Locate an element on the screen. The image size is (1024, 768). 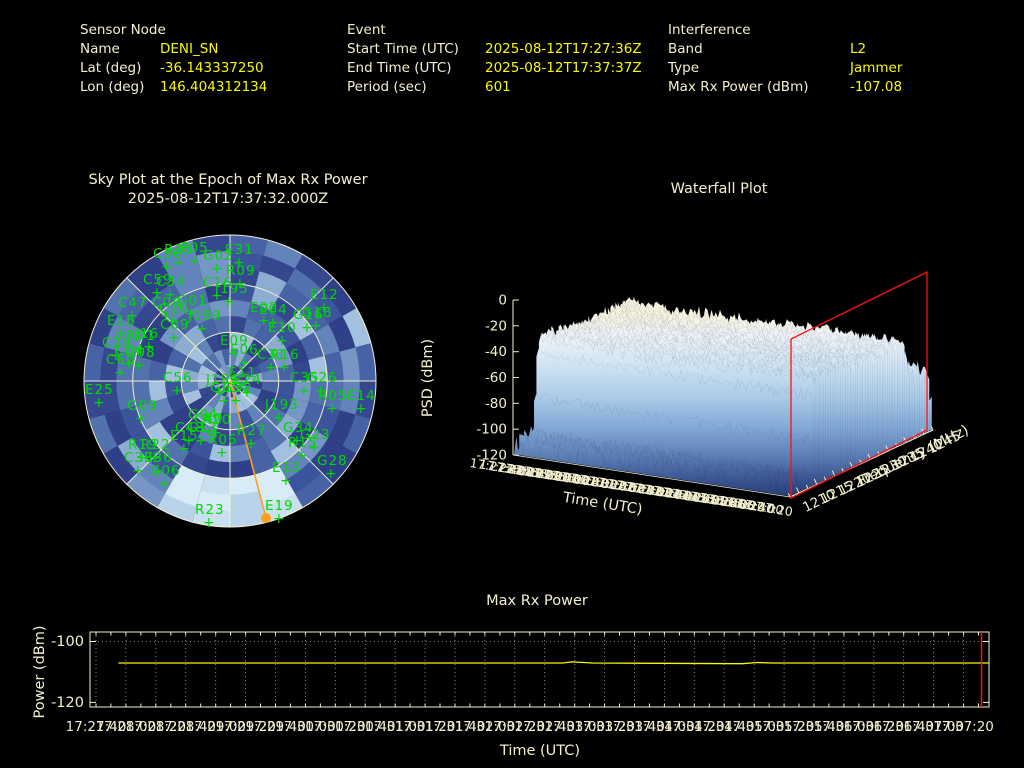
psd-tick-label: -80 is located at coordinates (496, 404).